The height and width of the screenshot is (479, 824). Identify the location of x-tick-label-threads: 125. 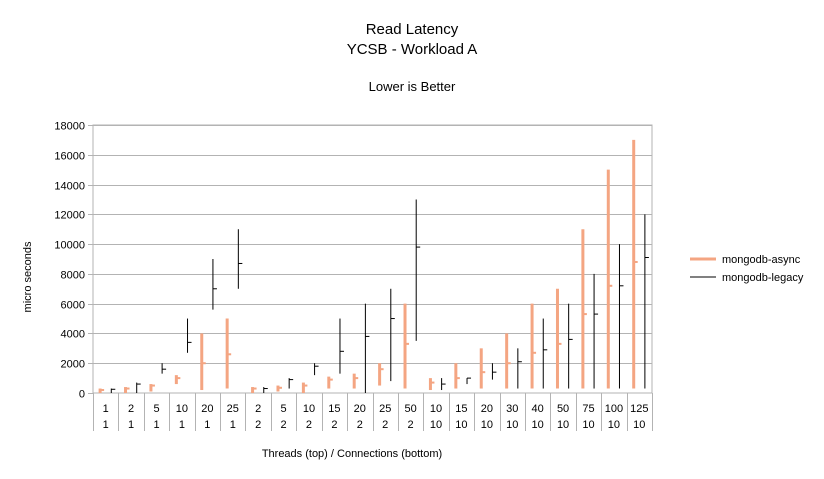
(639, 409).